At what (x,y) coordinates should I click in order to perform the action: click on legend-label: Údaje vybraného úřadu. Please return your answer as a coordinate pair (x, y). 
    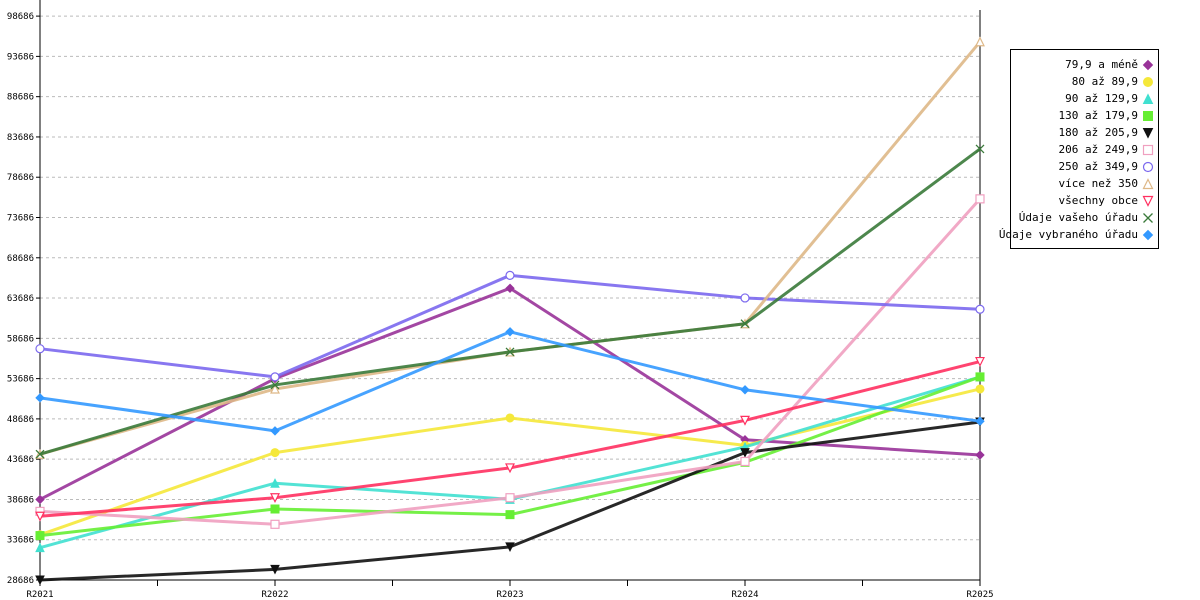
    Looking at the image, I should click on (1068, 234).